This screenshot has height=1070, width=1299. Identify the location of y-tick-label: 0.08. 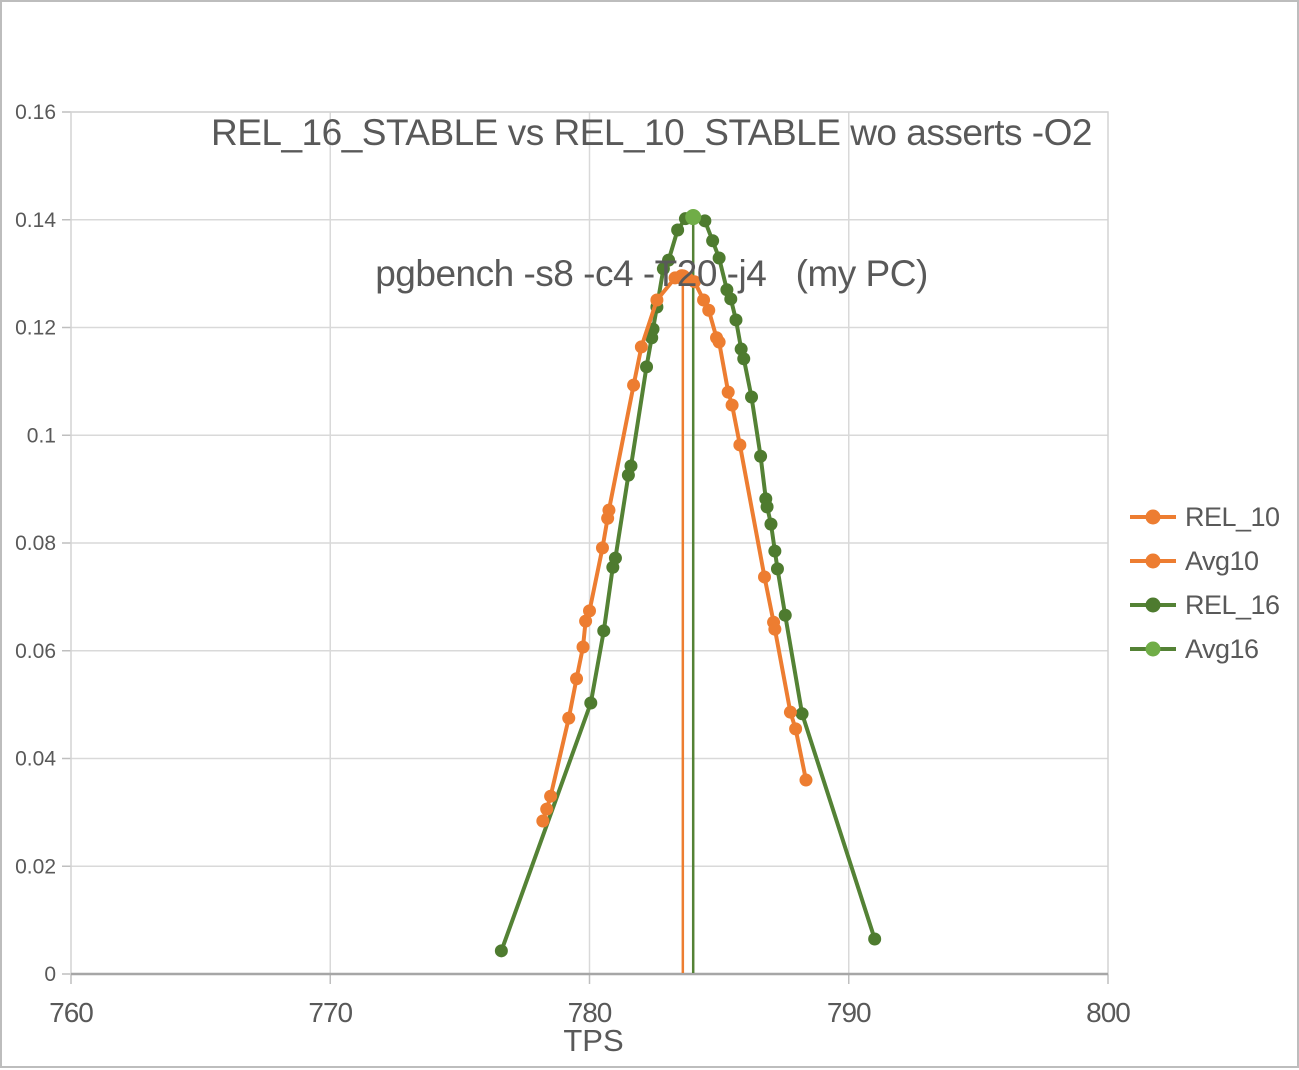
(35, 543).